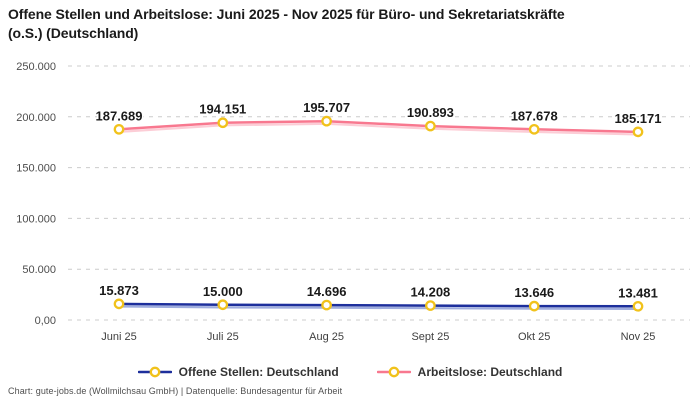 The height and width of the screenshot is (400, 700). What do you see at coordinates (326, 337) in the screenshot?
I see `x-axis-tick-label: Aug 25` at bounding box center [326, 337].